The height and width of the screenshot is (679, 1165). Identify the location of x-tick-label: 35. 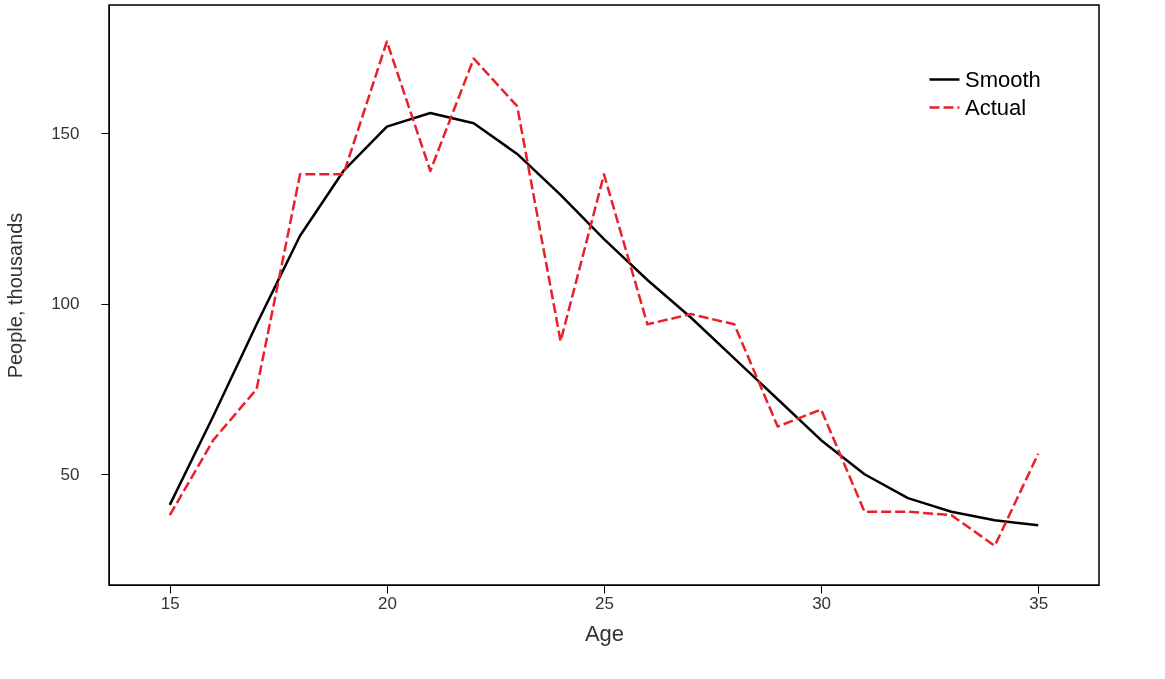
(1039, 603).